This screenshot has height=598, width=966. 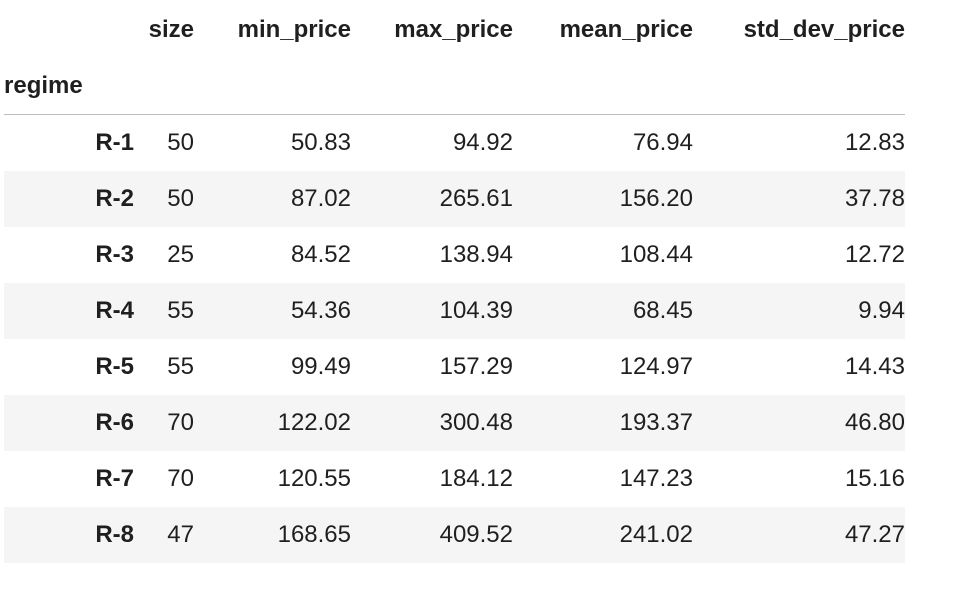 I want to click on cell-min-price: 168.65, so click(x=314, y=534).